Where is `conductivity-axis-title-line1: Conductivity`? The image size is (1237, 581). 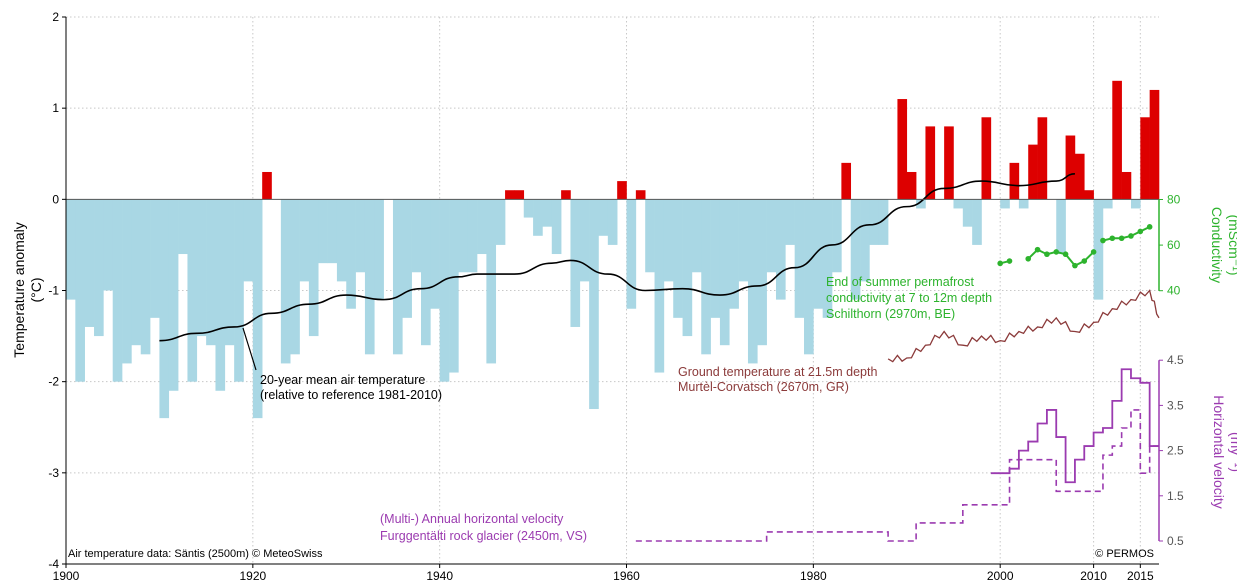 conductivity-axis-title-line1: Conductivity is located at coordinates (1217, 245).